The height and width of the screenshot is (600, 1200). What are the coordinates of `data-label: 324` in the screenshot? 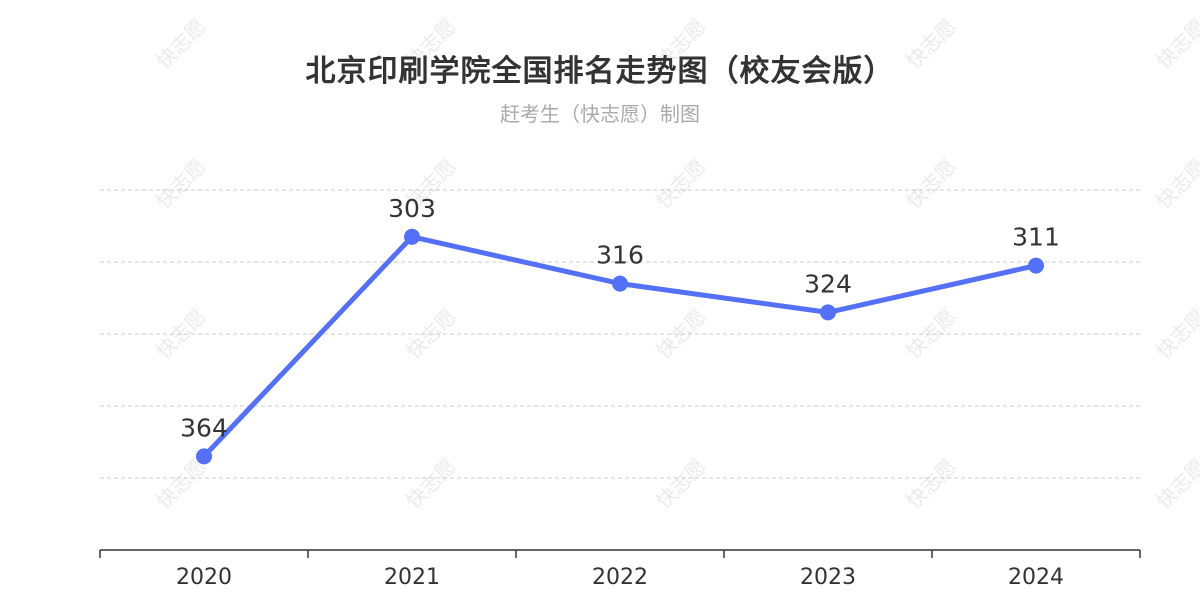 It's located at (828, 283).